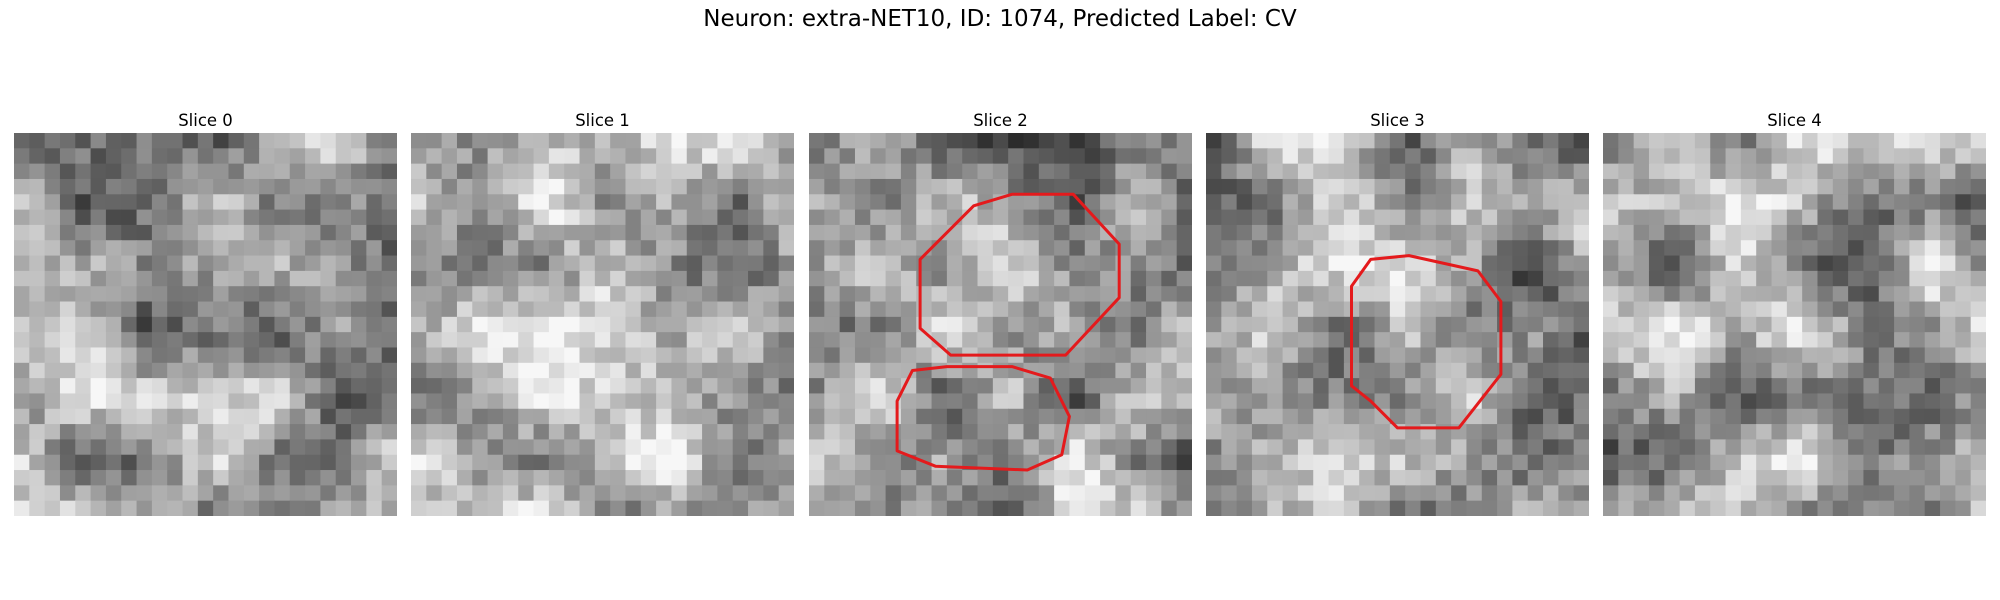  What do you see at coordinates (1794, 120) in the screenshot?
I see `slice-title: Slice 4` at bounding box center [1794, 120].